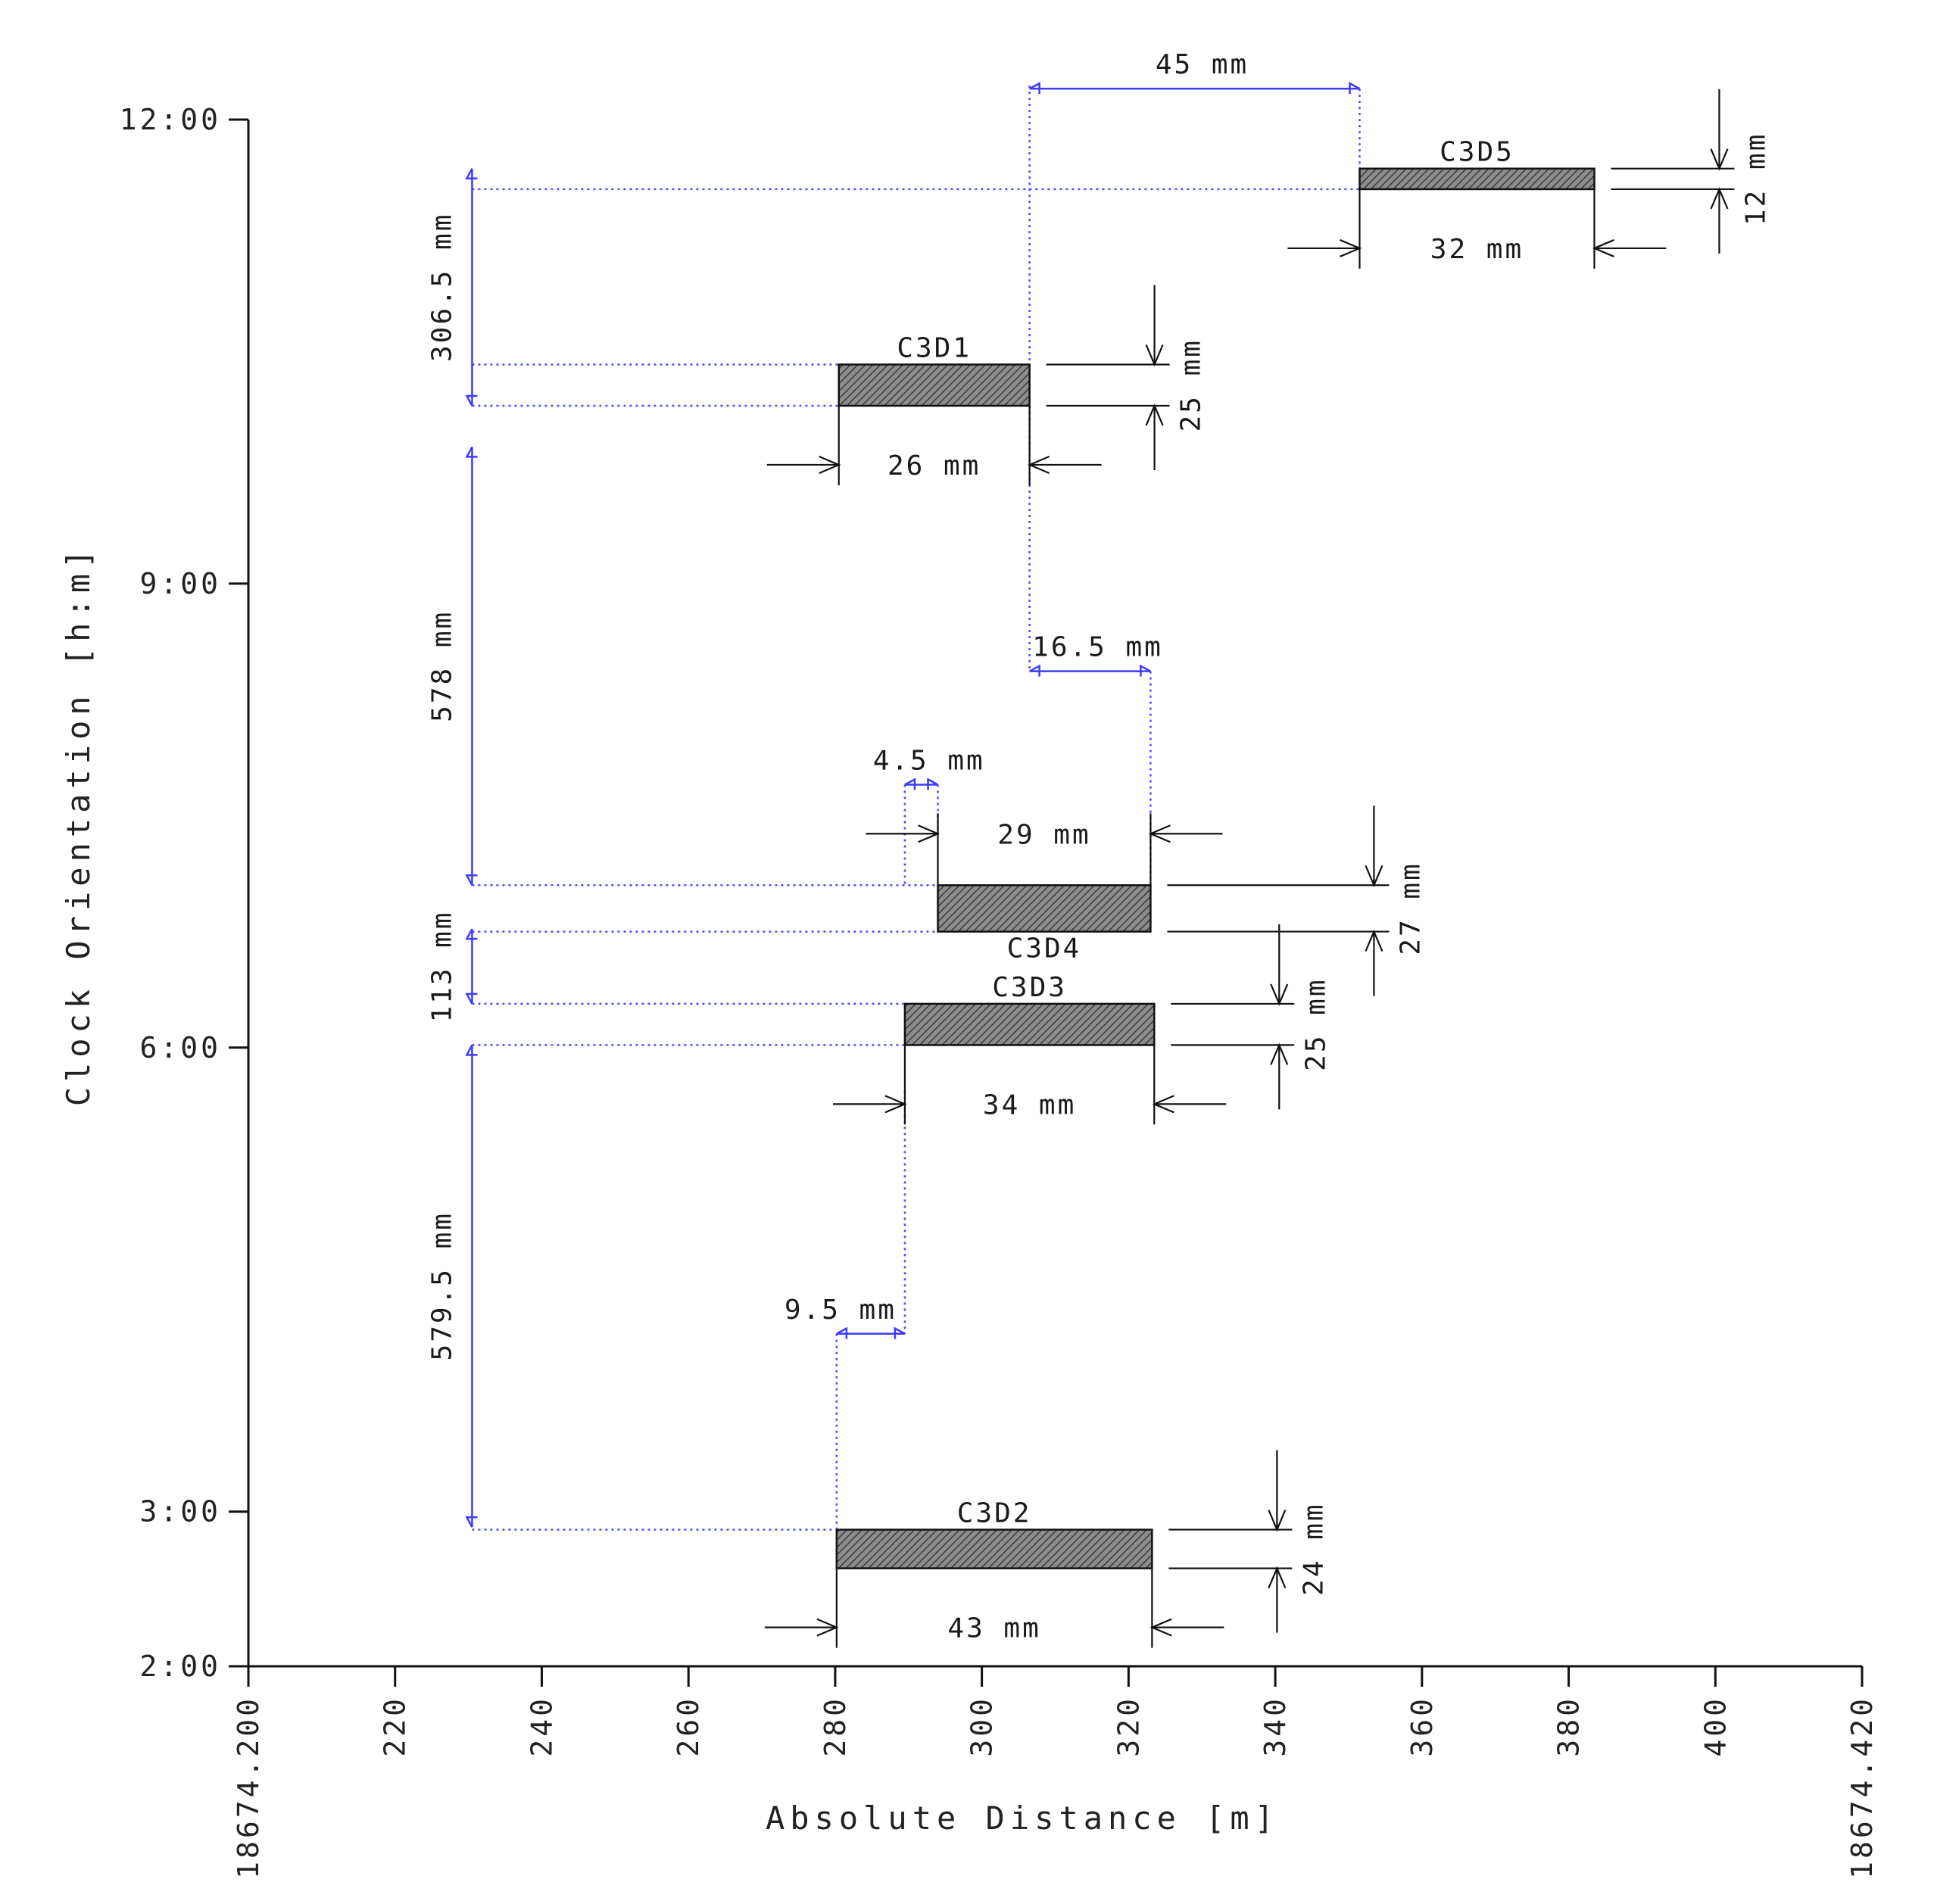  Describe the element at coordinates (1477, 152) in the screenshot. I see `segment-label: C3D5` at that location.